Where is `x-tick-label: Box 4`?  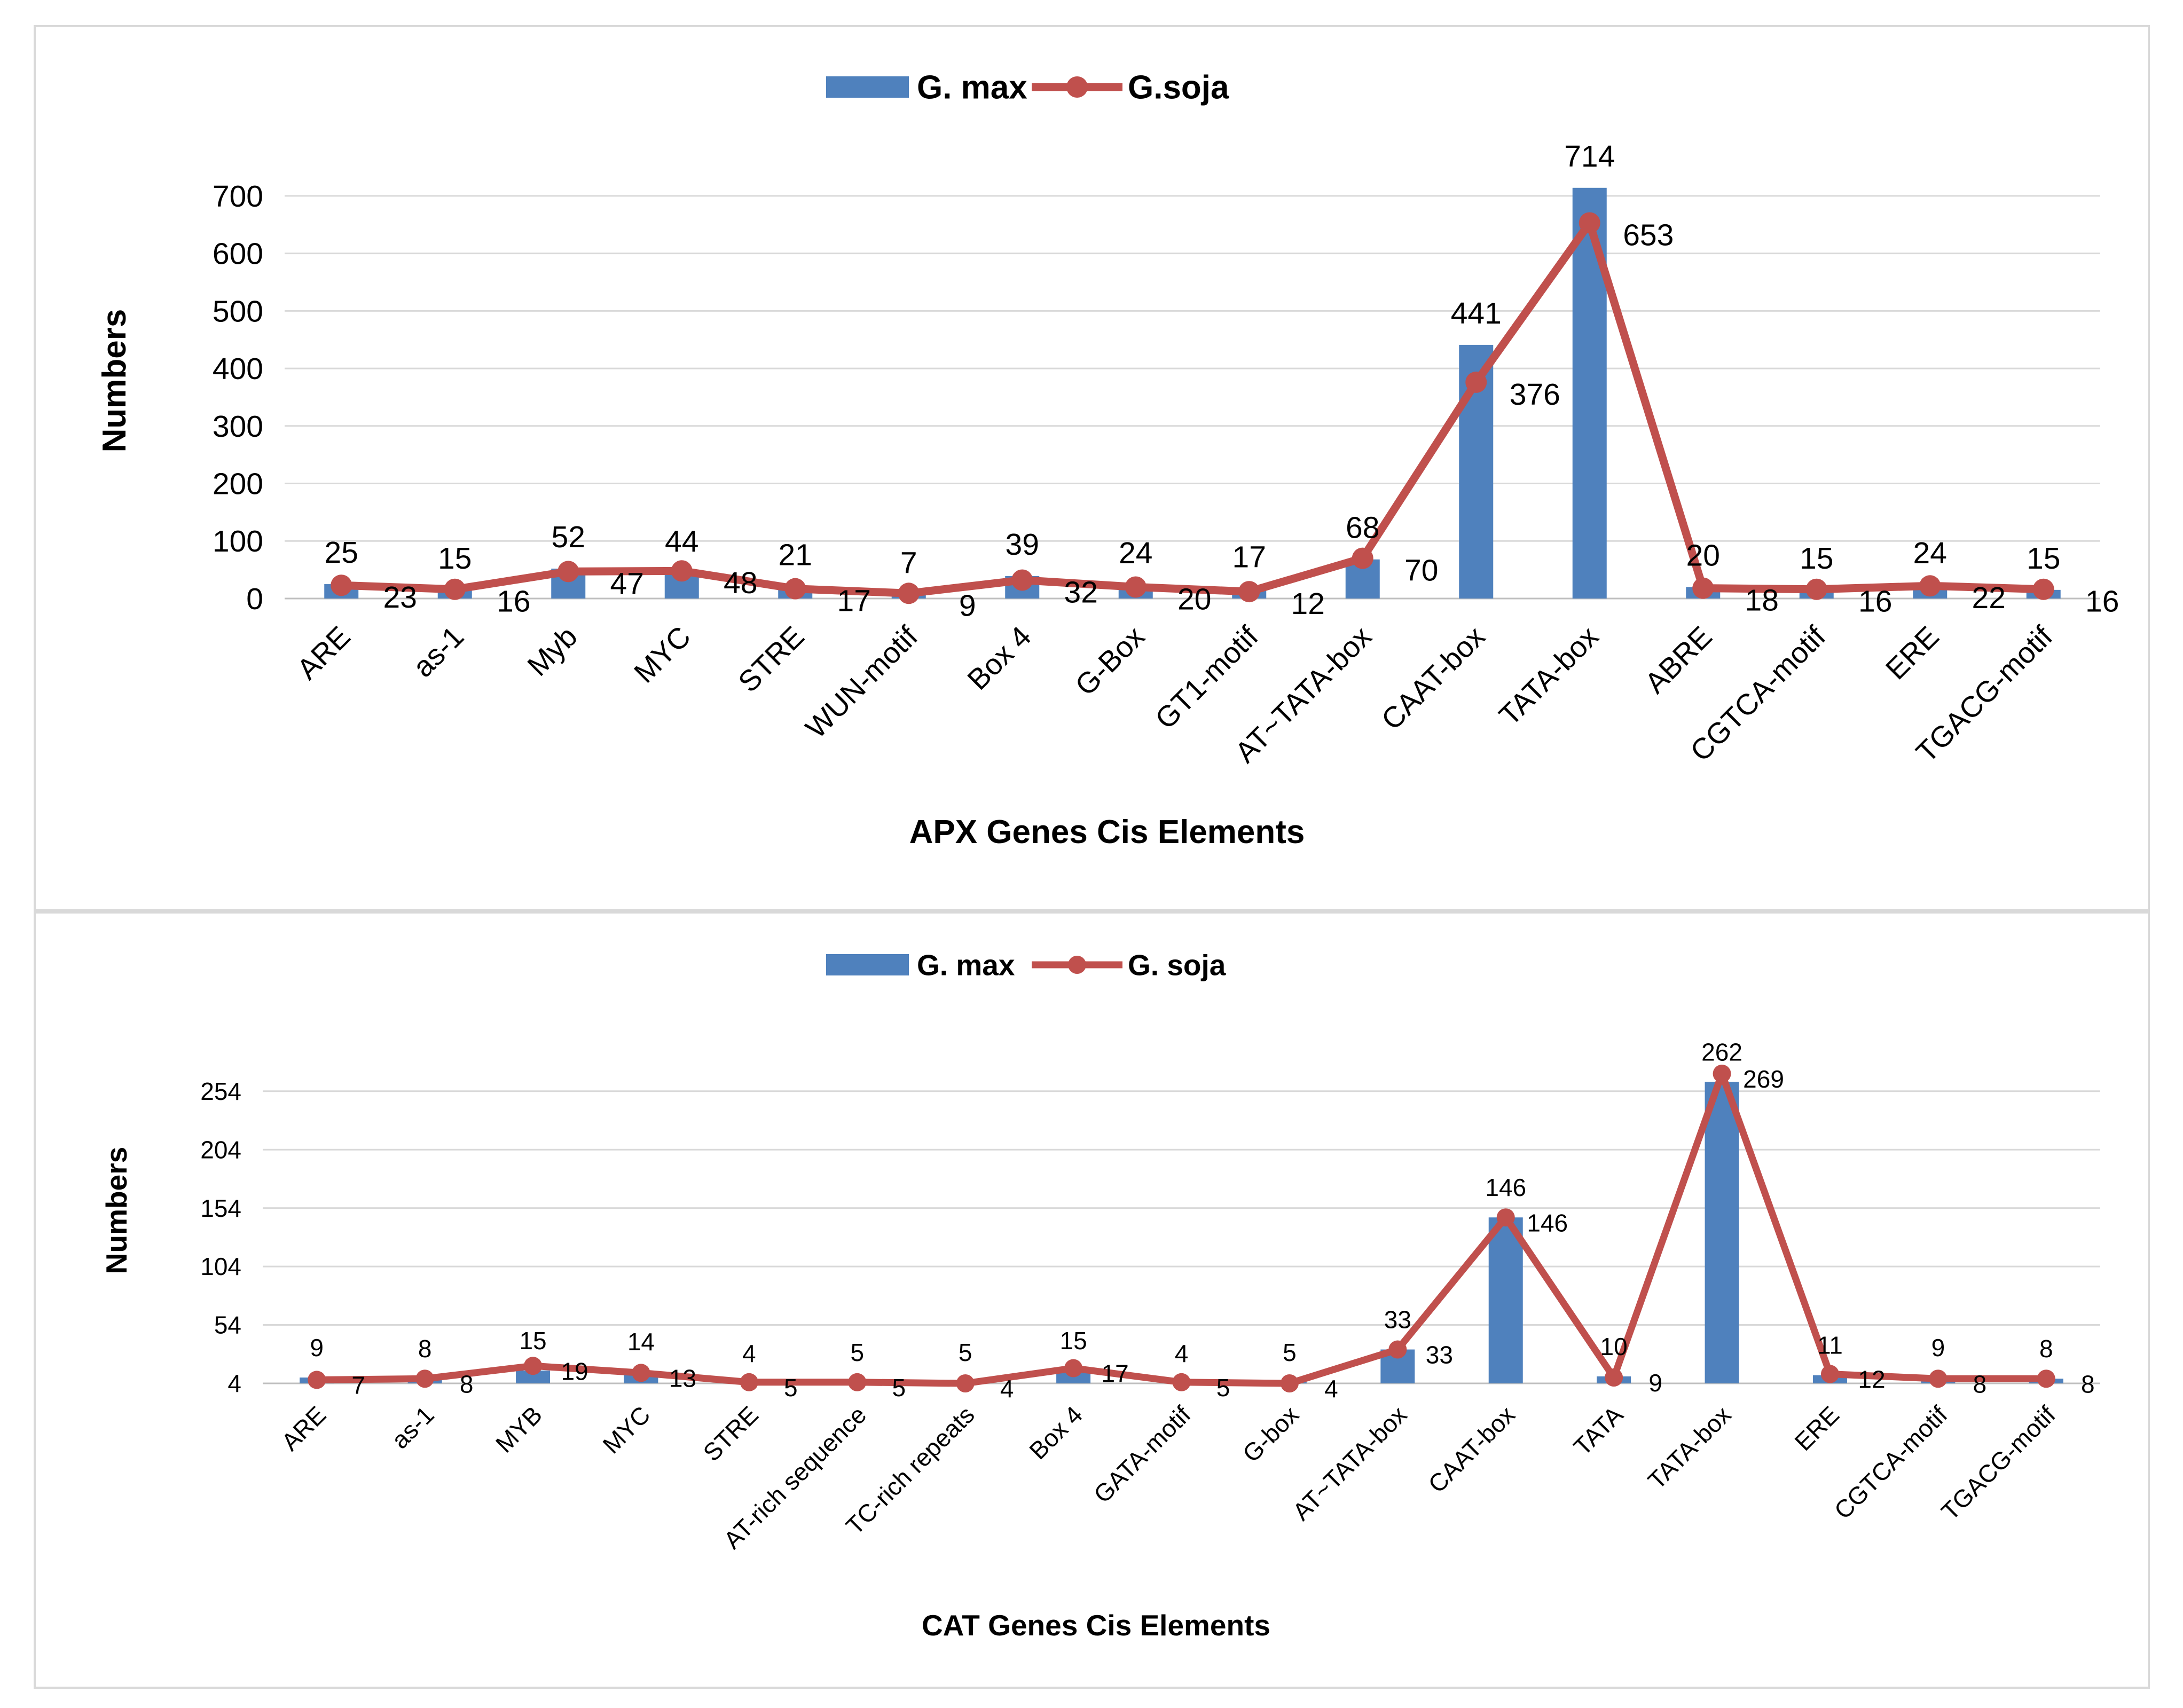 x-tick-label: Box 4 is located at coordinates (999, 658).